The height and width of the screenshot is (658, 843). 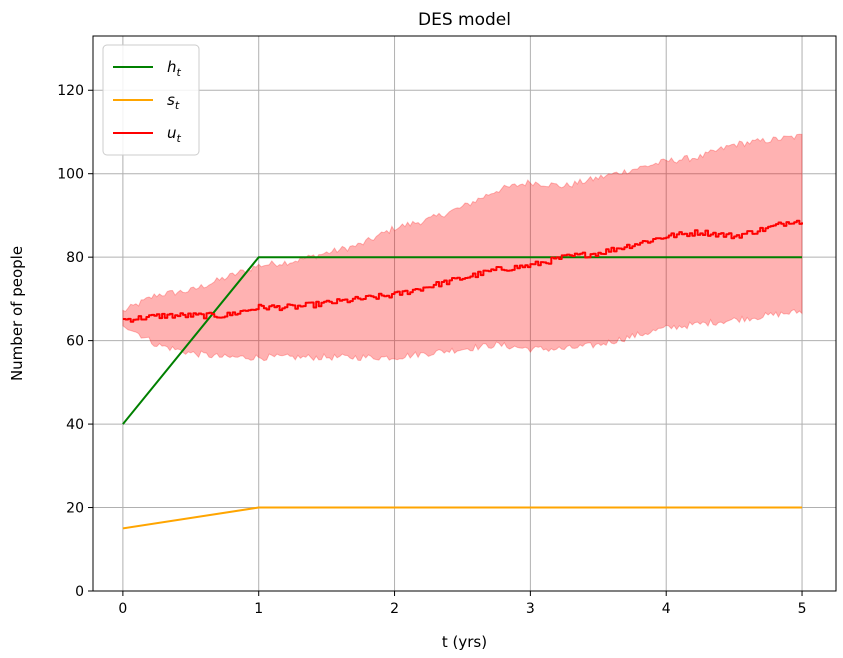 What do you see at coordinates (464, 642) in the screenshot?
I see `x-axis-title: t (yrs)` at bounding box center [464, 642].